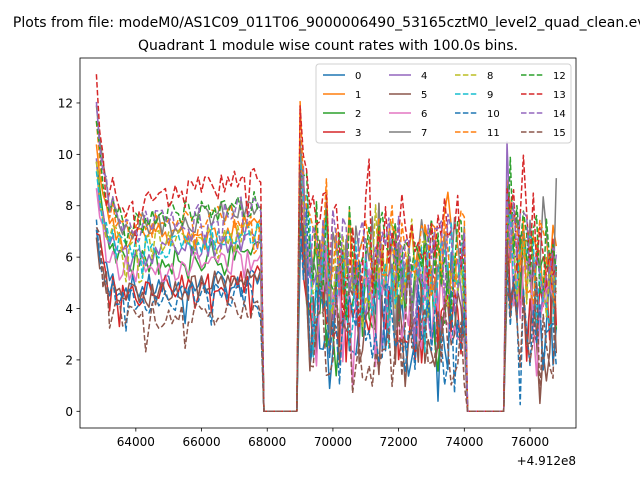 The image size is (640, 480). Describe the element at coordinates (333, 442) in the screenshot. I see `x-tick-label: 70000` at that location.